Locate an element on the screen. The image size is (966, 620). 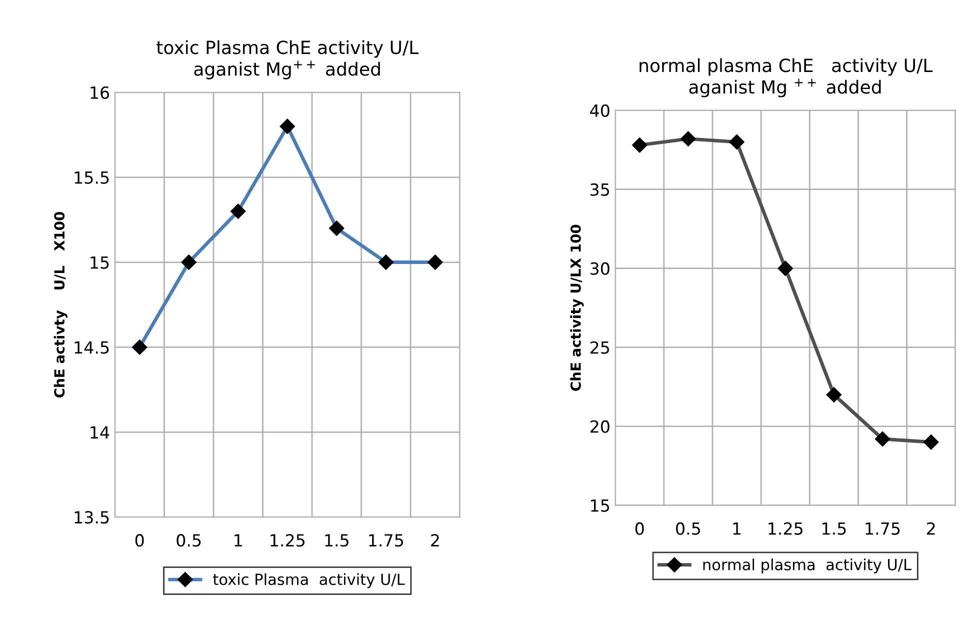
legend-label: toxic Plasma activity U/L is located at coordinates (309, 580).